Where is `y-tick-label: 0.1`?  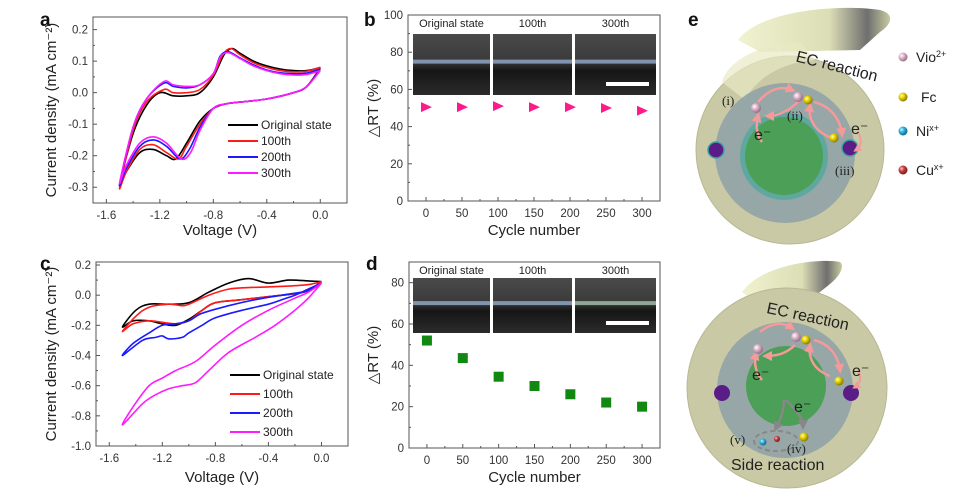 y-tick-label: 0.1 is located at coordinates (80, 62).